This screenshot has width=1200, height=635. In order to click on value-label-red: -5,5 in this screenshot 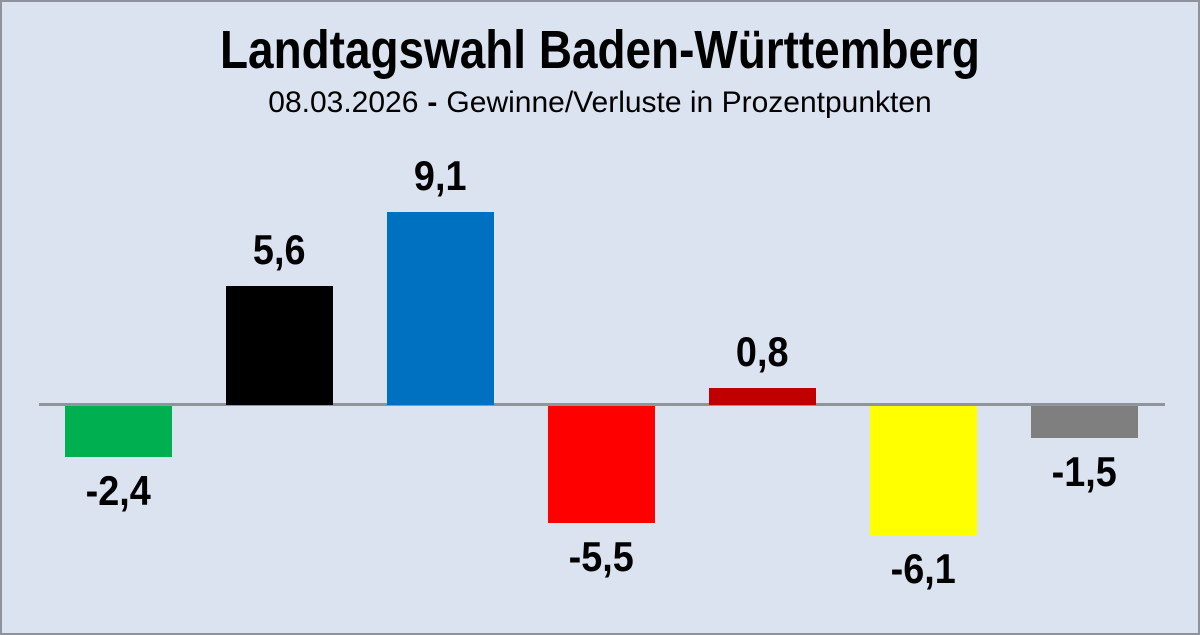, I will do `click(602, 557)`.